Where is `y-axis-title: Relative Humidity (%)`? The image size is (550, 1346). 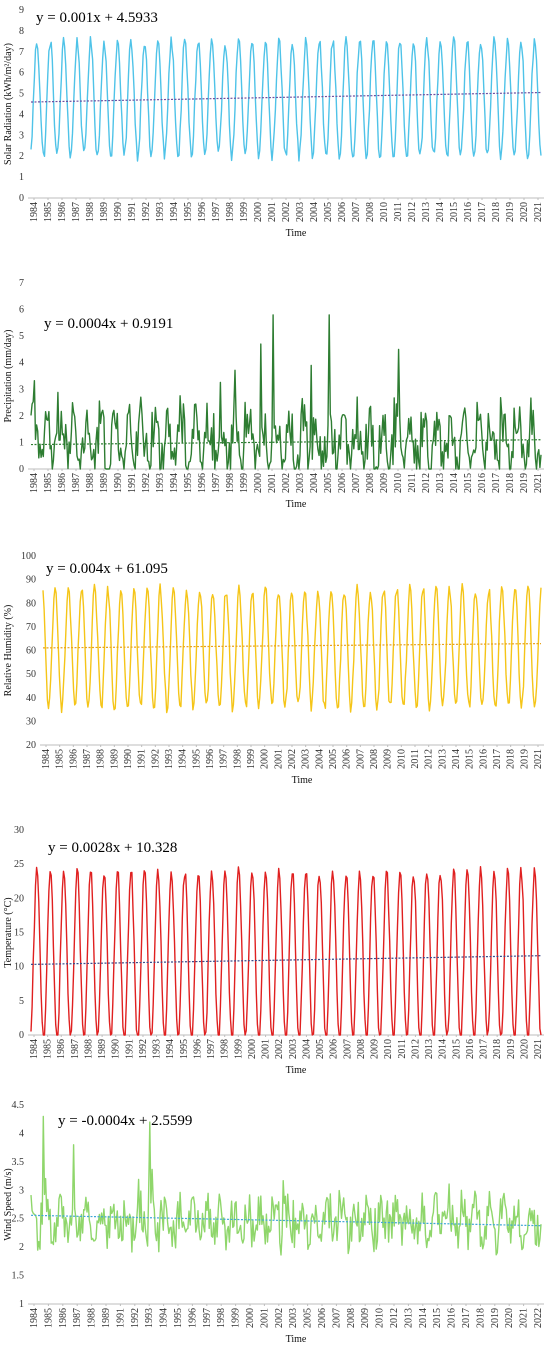
y-axis-title: Relative Humidity (%) is located at coordinates (8, 651).